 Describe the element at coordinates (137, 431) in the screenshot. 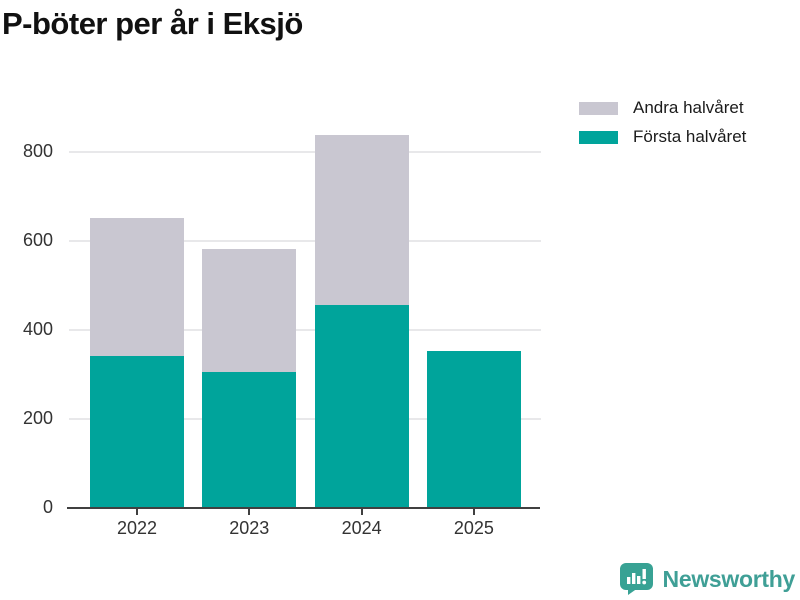

I see `bar-segment-2022-forsta-halvaret` at that location.